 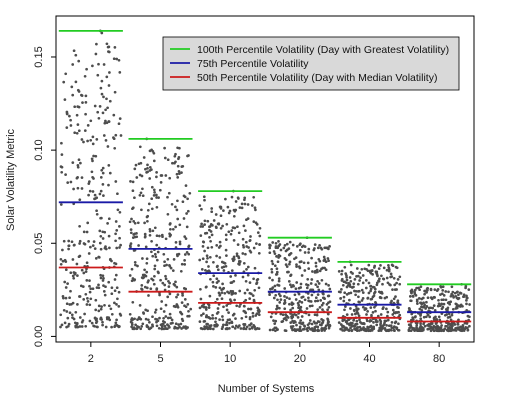 What do you see at coordinates (39, 56) in the screenshot?
I see `y-tick-label: 0.15` at bounding box center [39, 56].